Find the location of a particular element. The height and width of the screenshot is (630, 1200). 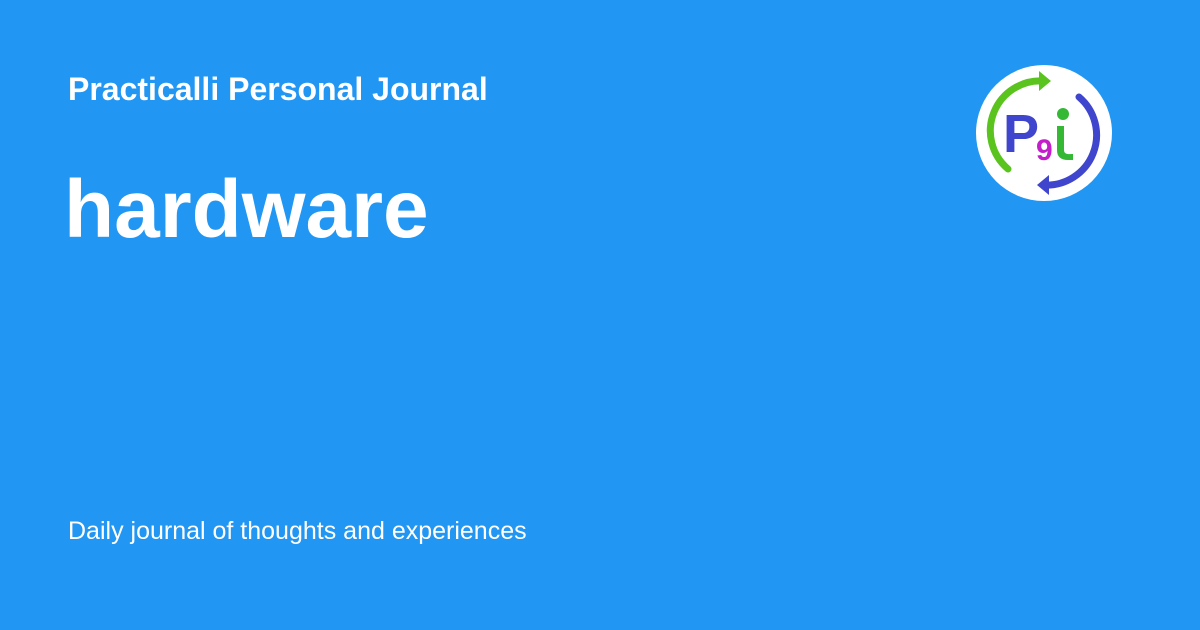

svg-text: 9 is located at coordinates (1044, 150).